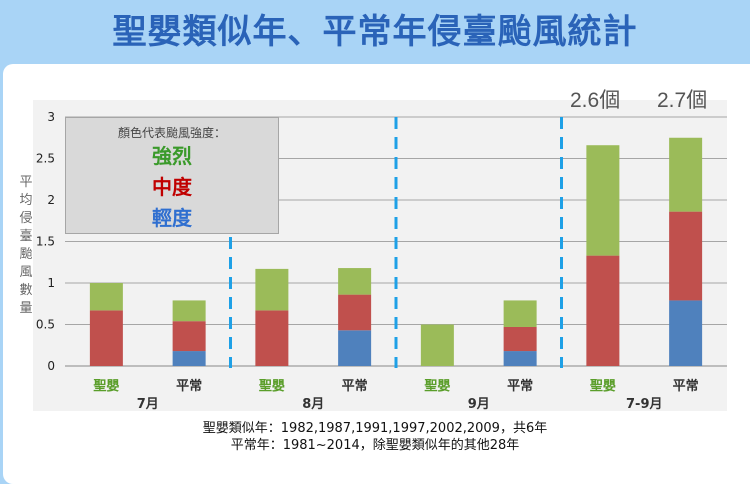 The height and width of the screenshot is (484, 750). I want to click on legend-box: 顏色代表颱風強度： 強烈 中度 輕度, so click(172, 175).